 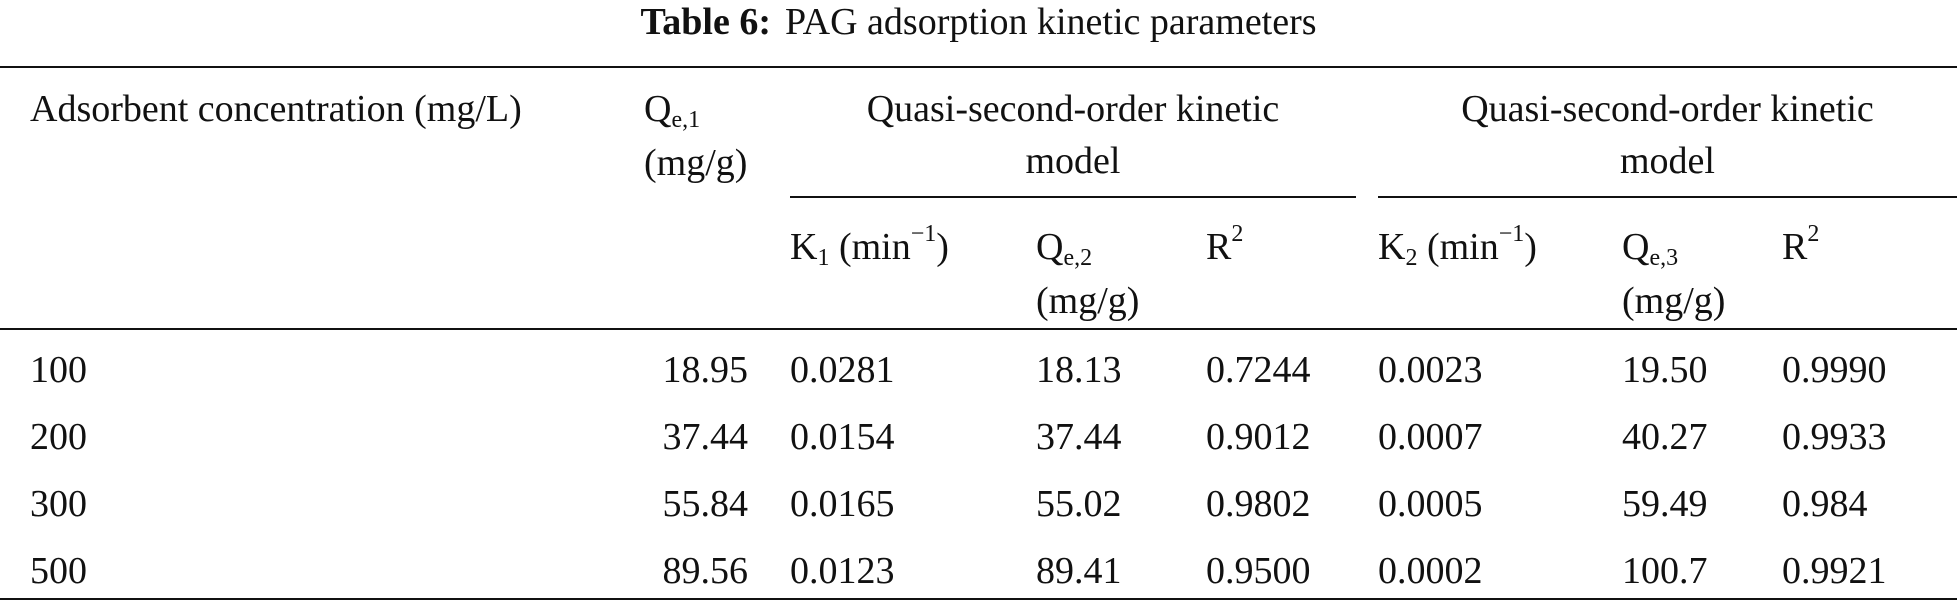 I want to click on r2-1-exponent: 2, so click(x=1237, y=234).